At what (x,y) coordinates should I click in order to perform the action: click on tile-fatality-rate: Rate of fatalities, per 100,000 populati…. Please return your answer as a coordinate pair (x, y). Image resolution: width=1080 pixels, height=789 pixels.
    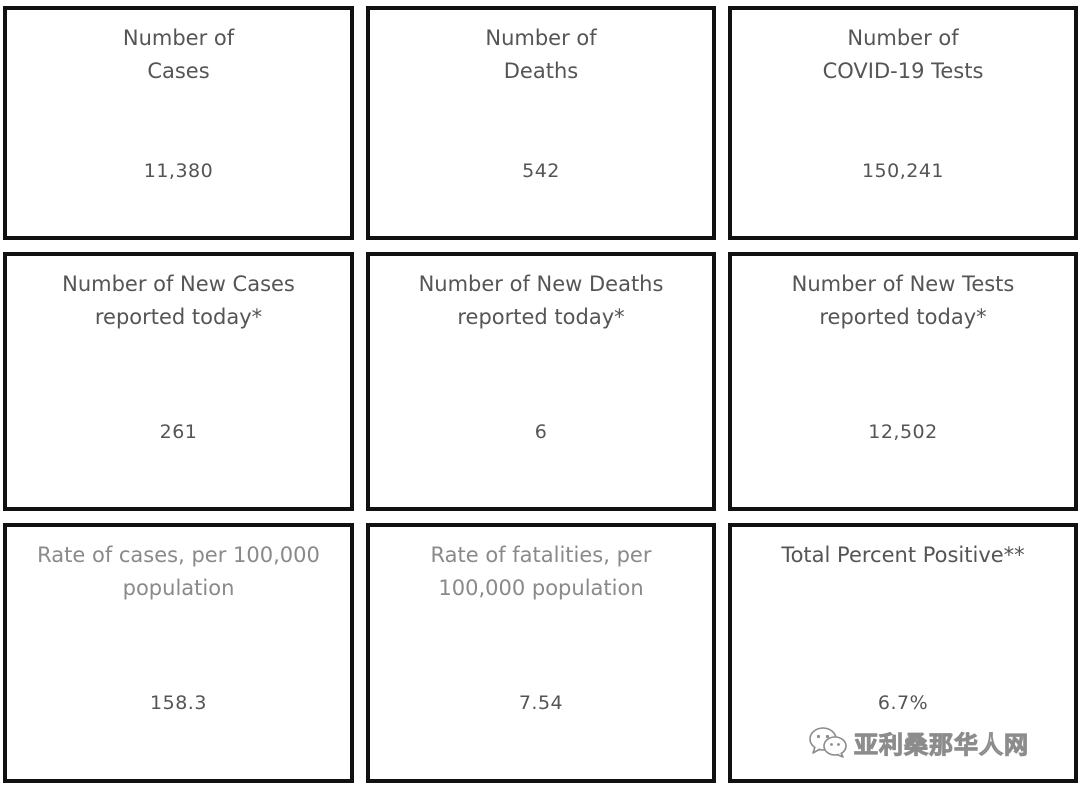
    Looking at the image, I should click on (541, 653).